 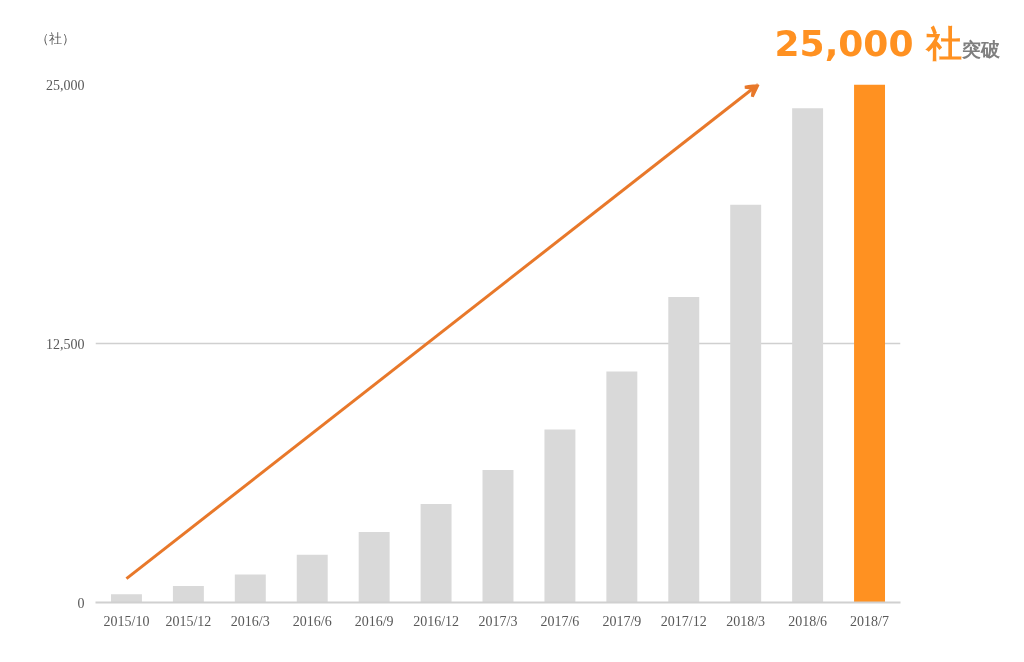 I want to click on x-tick-label: 2016/9, so click(x=374, y=621).